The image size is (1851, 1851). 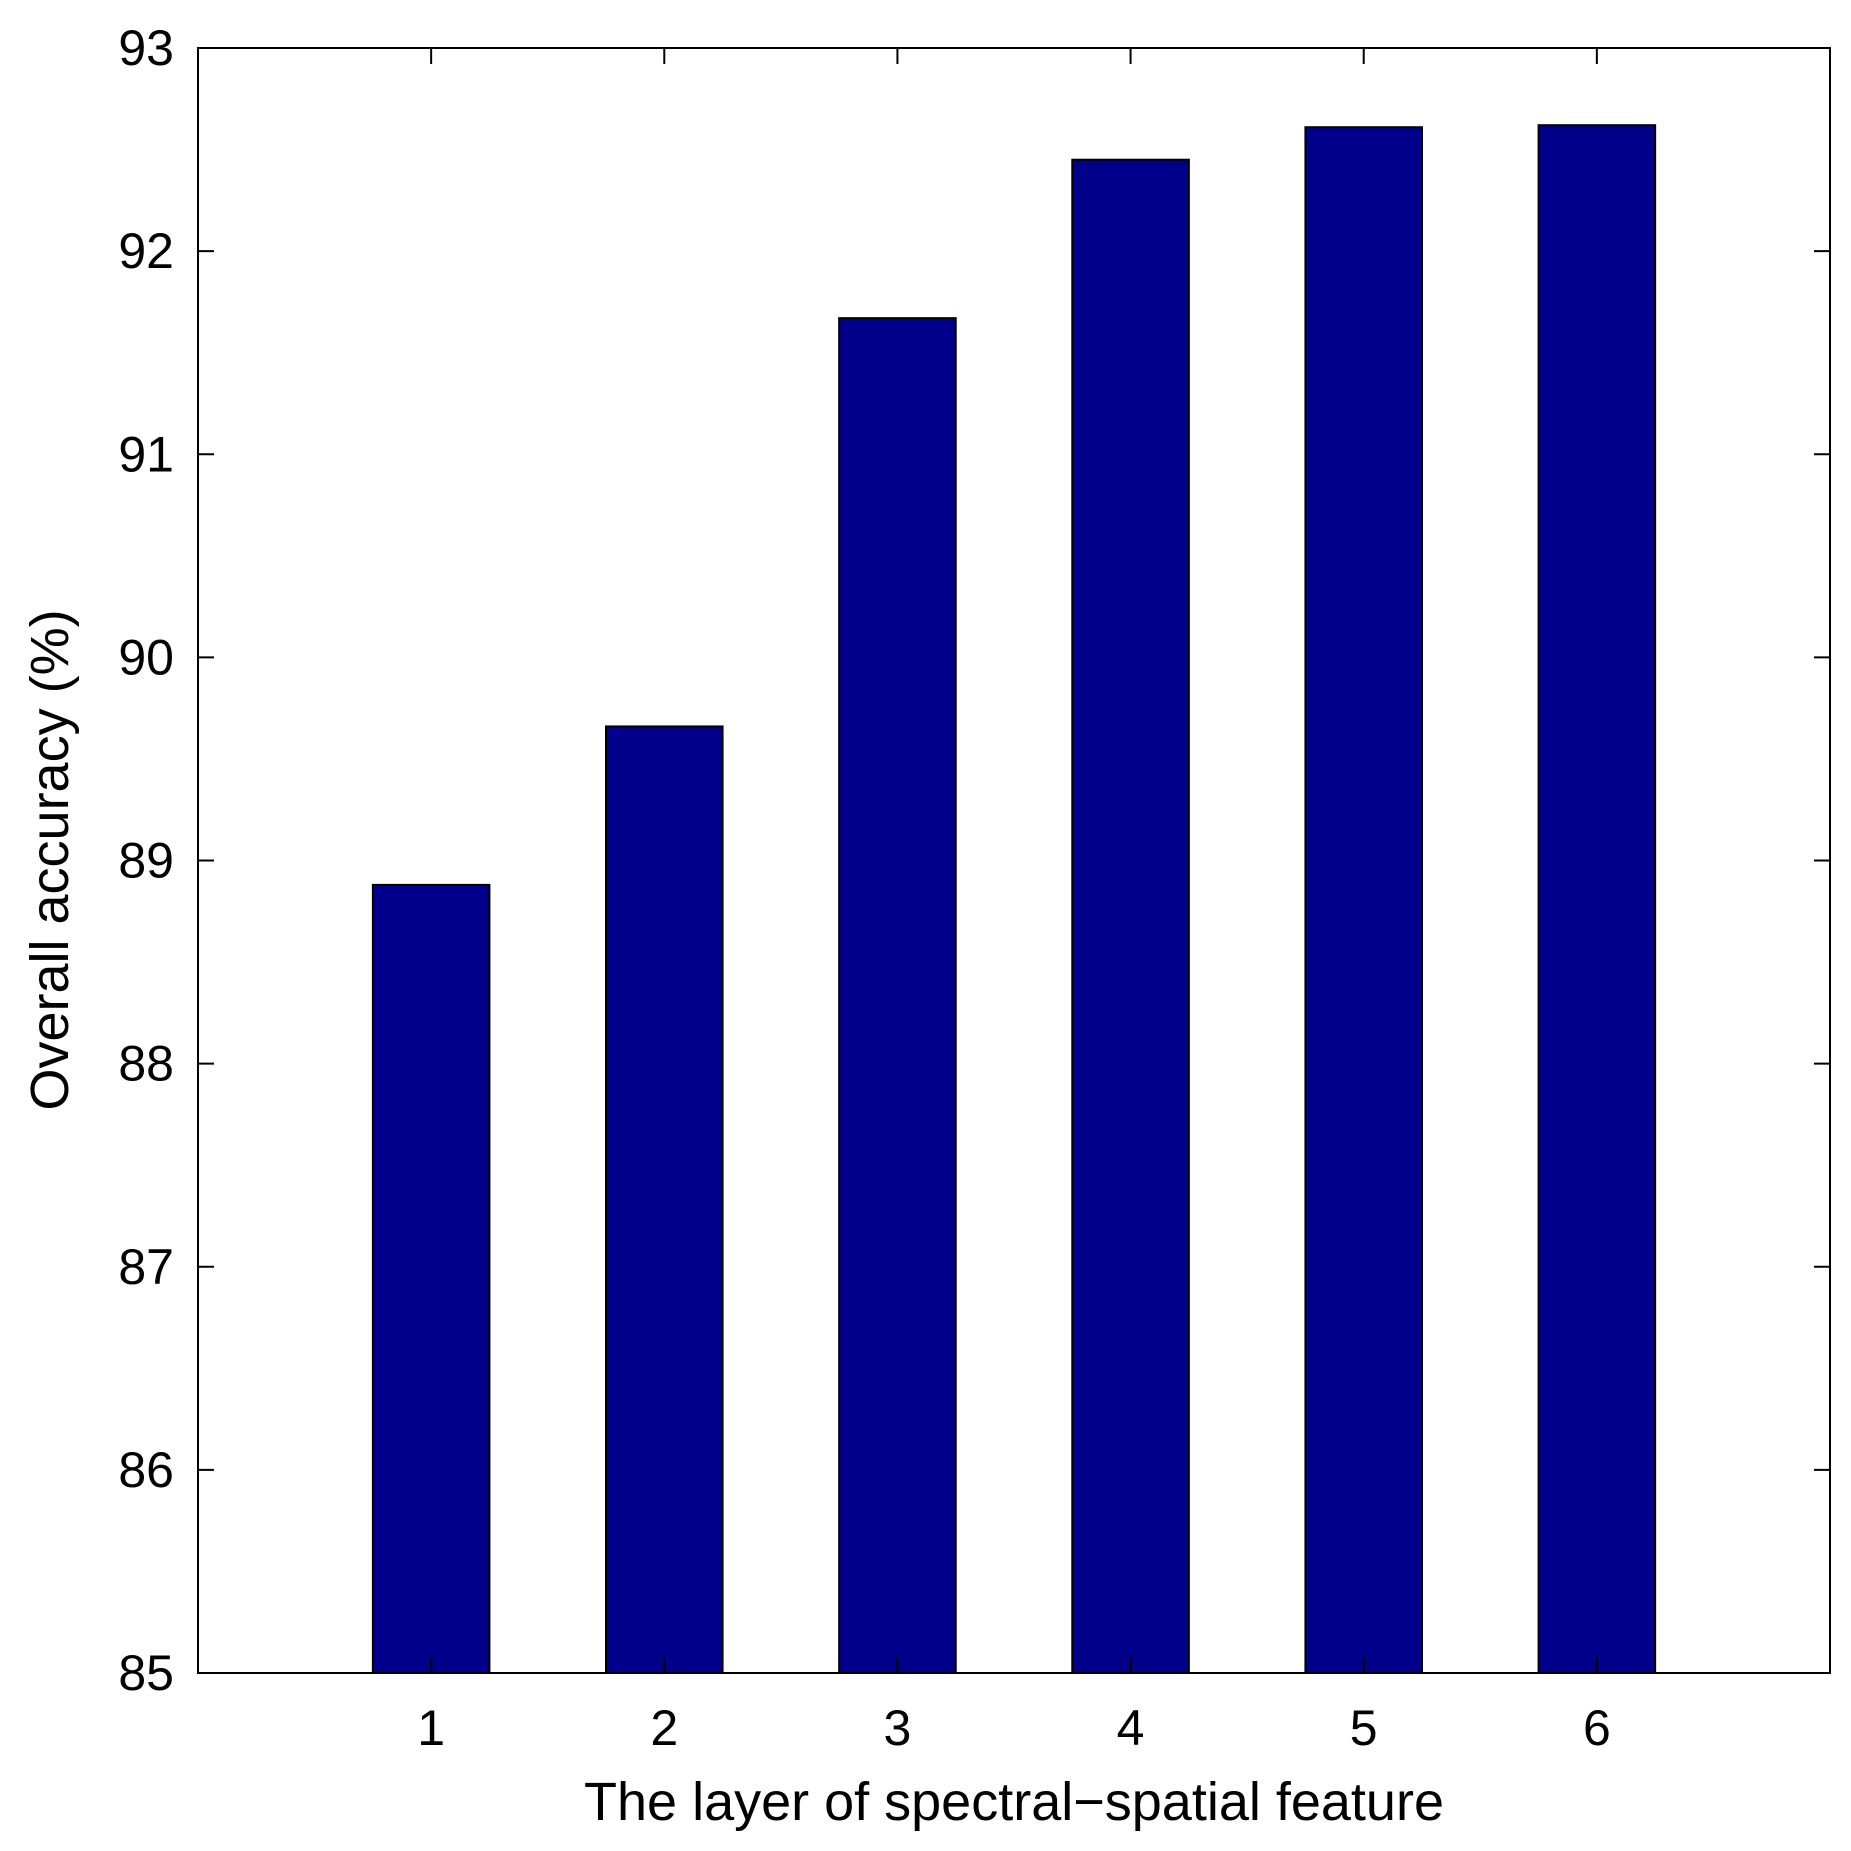 What do you see at coordinates (664, 1728) in the screenshot?
I see `x-tick-label: 2` at bounding box center [664, 1728].